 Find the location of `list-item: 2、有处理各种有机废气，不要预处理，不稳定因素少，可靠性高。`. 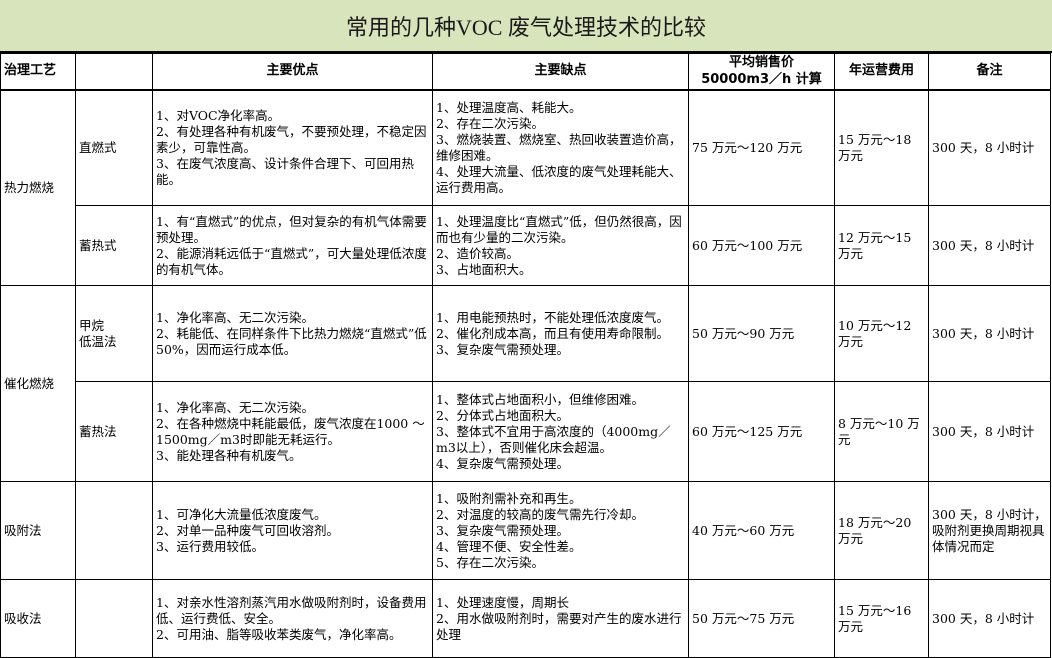

list-item: 2、有处理各种有机废气，不要预处理，不稳定因素少，可靠性高。 is located at coordinates (291, 139).